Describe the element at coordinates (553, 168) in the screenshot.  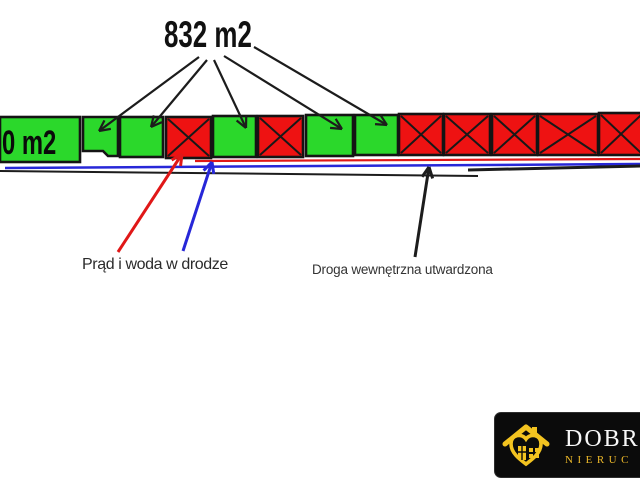
I see `road-edge-line-thick` at that location.